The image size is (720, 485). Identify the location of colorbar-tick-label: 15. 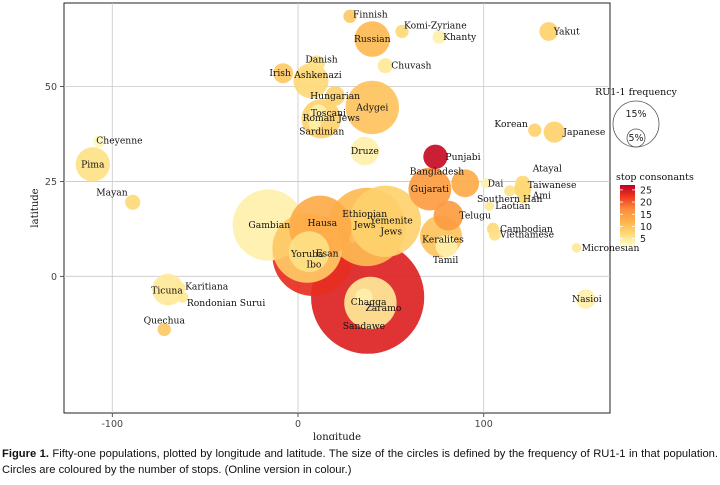
(646, 215).